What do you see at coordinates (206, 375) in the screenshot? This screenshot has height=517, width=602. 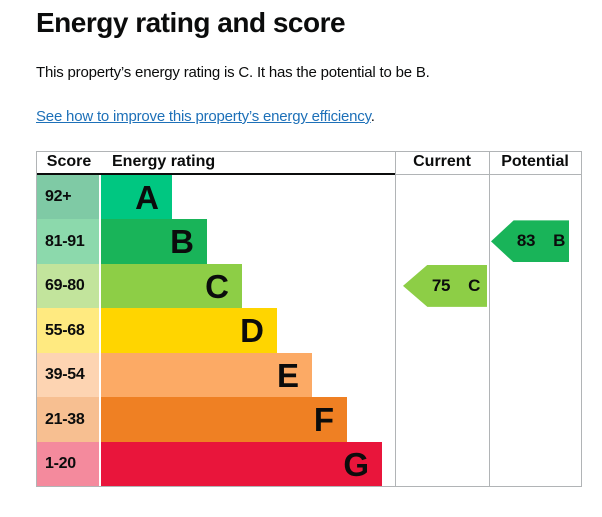 I see `rating-bar-e: E` at bounding box center [206, 375].